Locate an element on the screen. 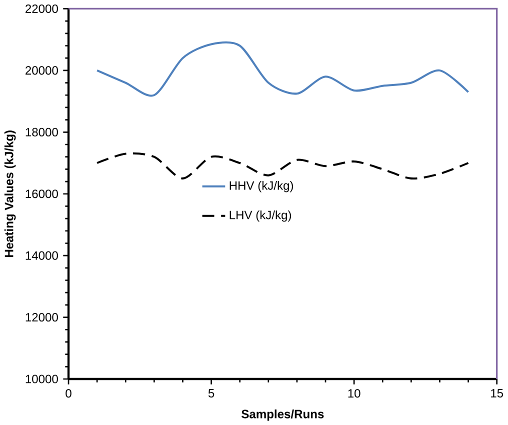  x-tick-label: 10 is located at coordinates (354, 393).